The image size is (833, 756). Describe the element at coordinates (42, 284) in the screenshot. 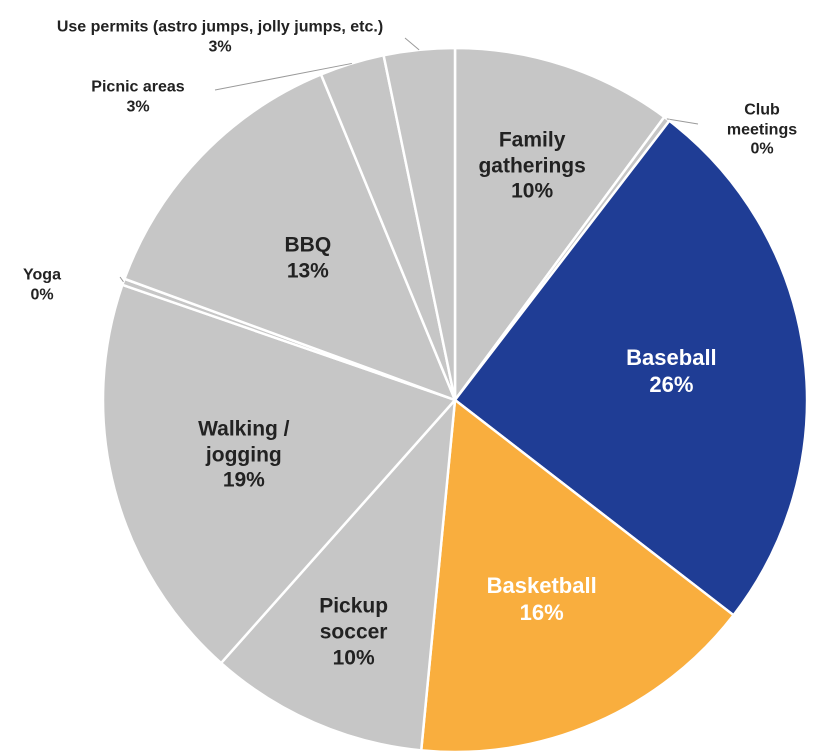

I see `label-yoga: Yoga 0%` at that location.